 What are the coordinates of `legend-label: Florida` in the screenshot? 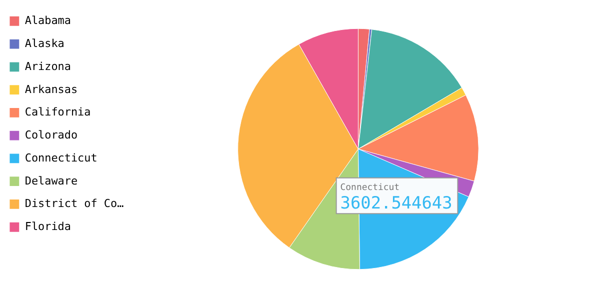 It's located at (47, 227).